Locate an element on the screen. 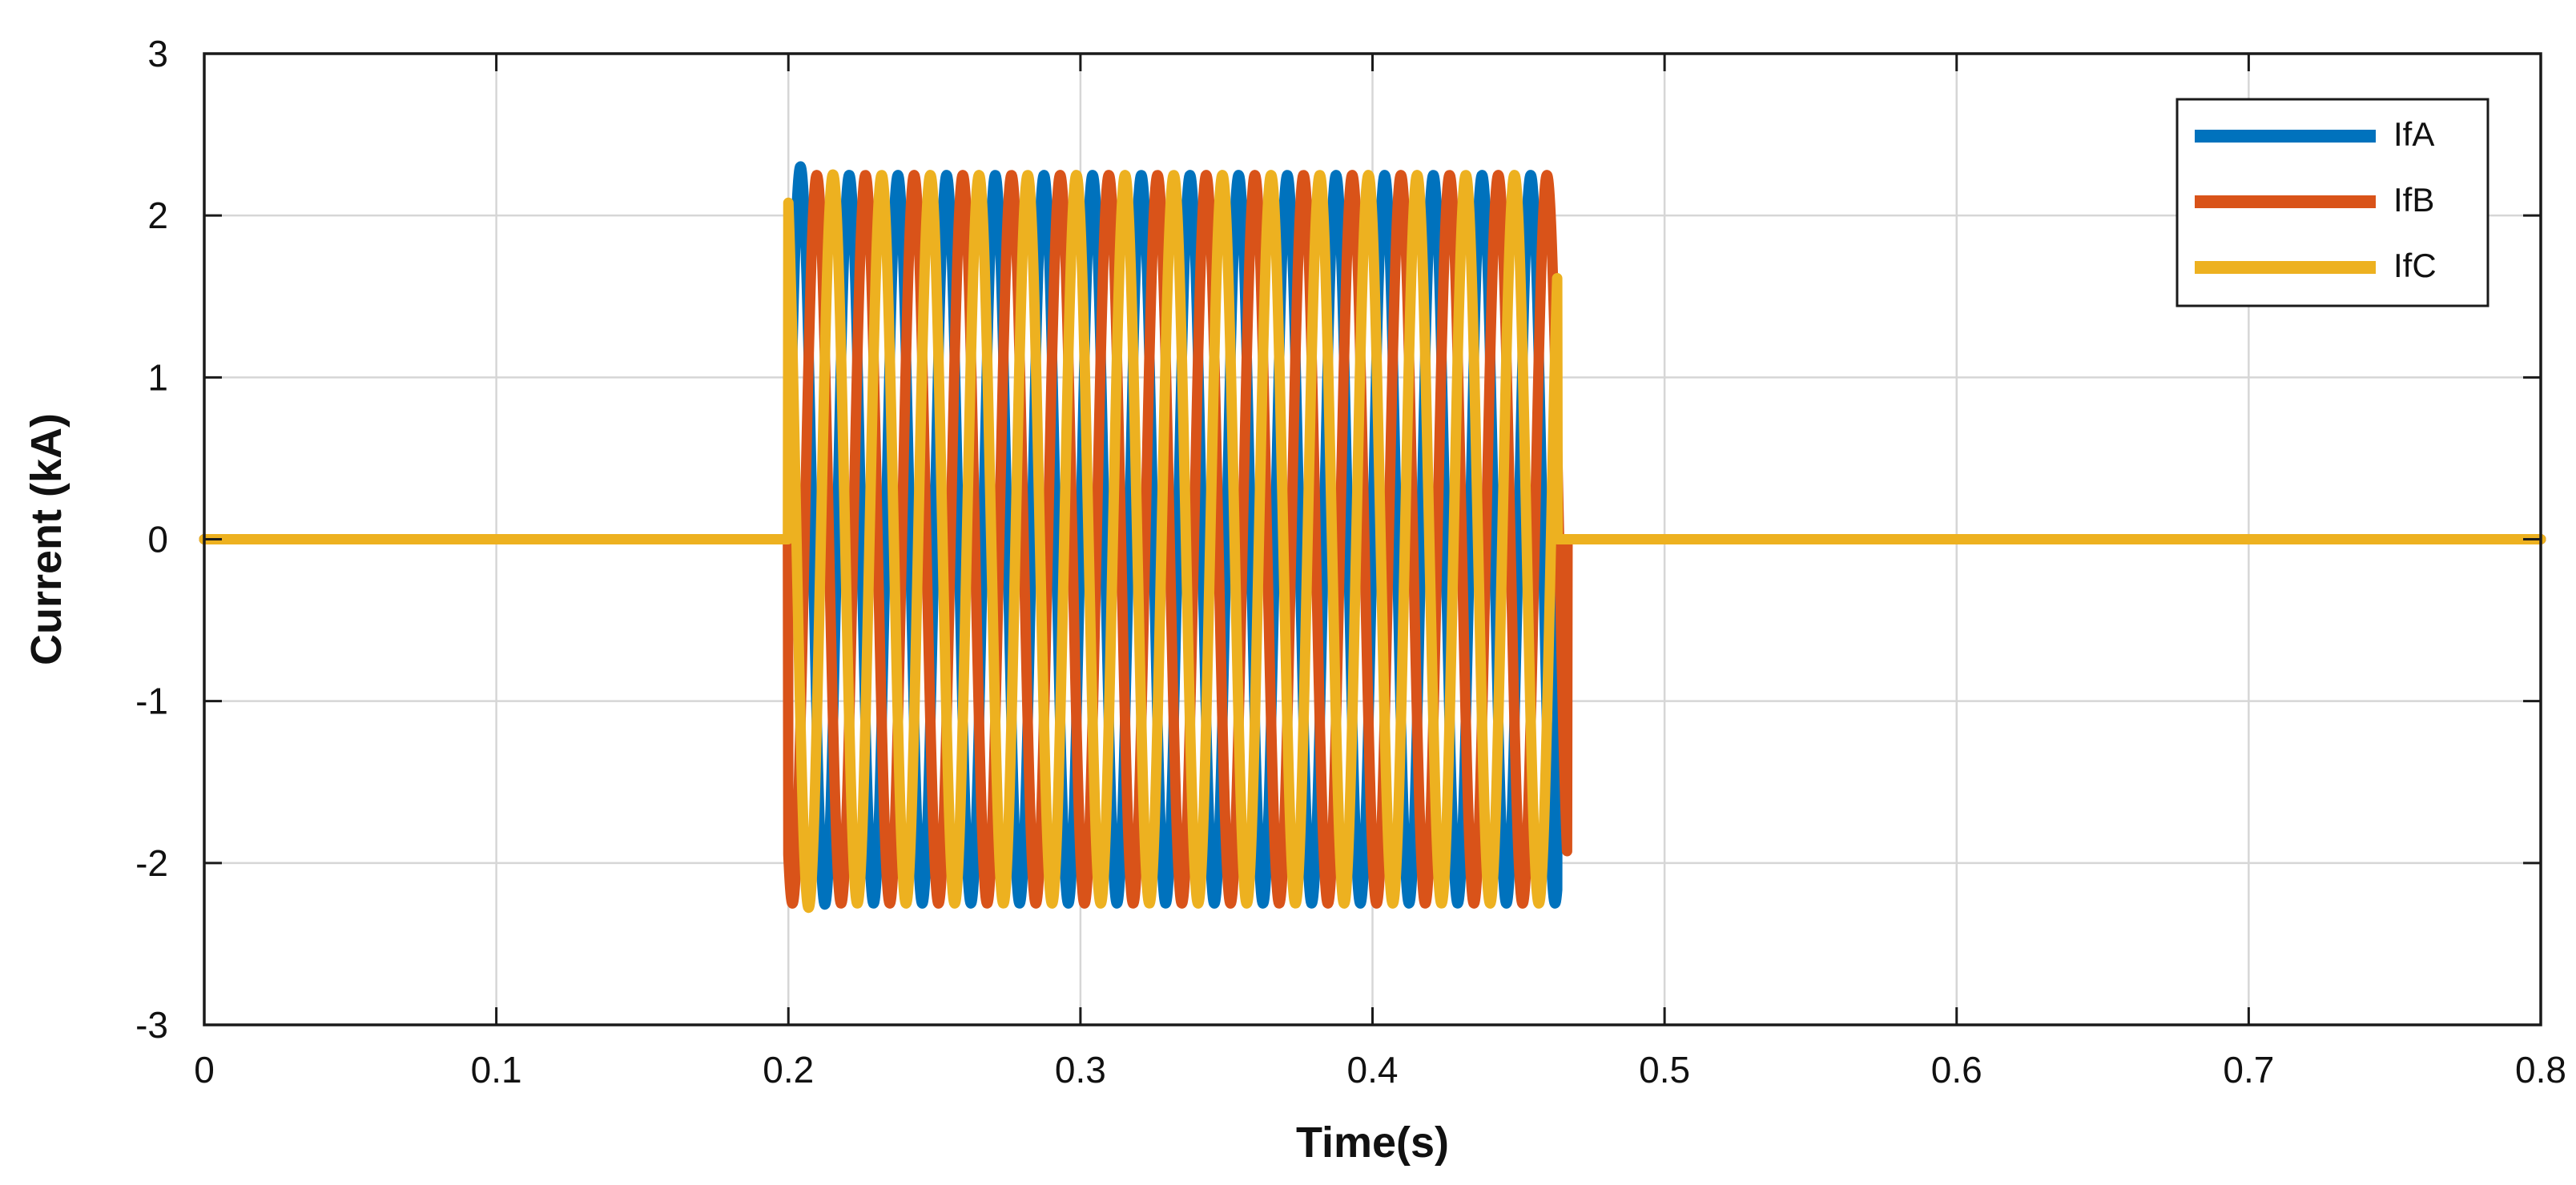  legend-label: IfB is located at coordinates (2413, 200).